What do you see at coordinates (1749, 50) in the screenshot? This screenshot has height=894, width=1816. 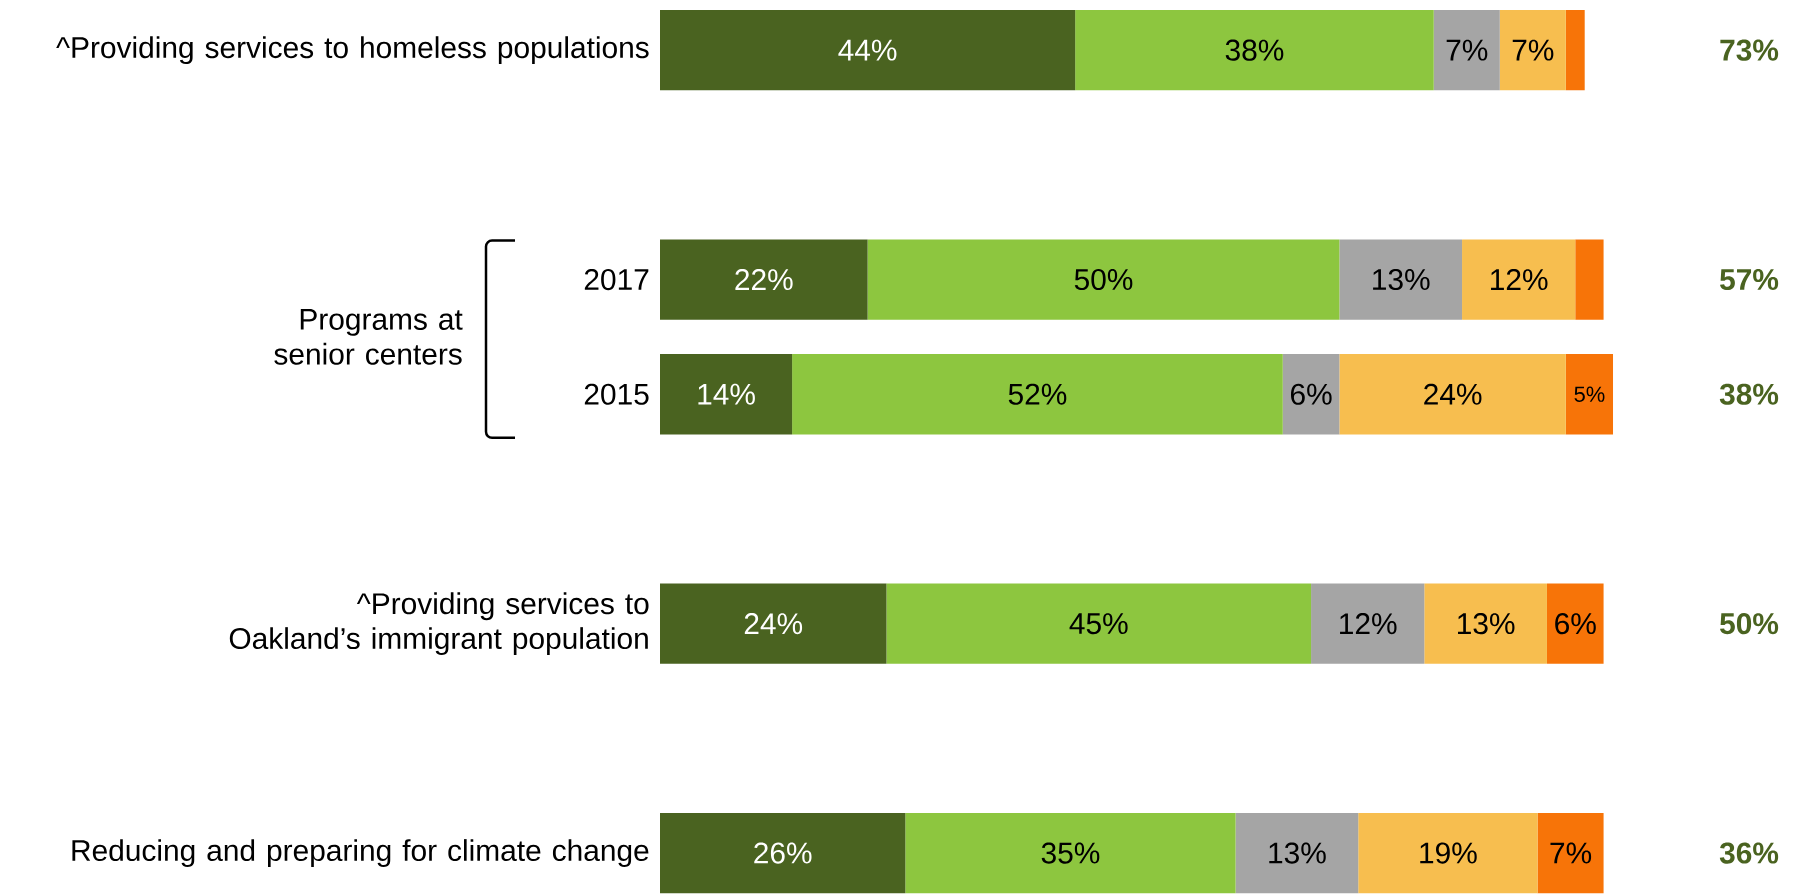 I see `text: 73%` at bounding box center [1749, 50].